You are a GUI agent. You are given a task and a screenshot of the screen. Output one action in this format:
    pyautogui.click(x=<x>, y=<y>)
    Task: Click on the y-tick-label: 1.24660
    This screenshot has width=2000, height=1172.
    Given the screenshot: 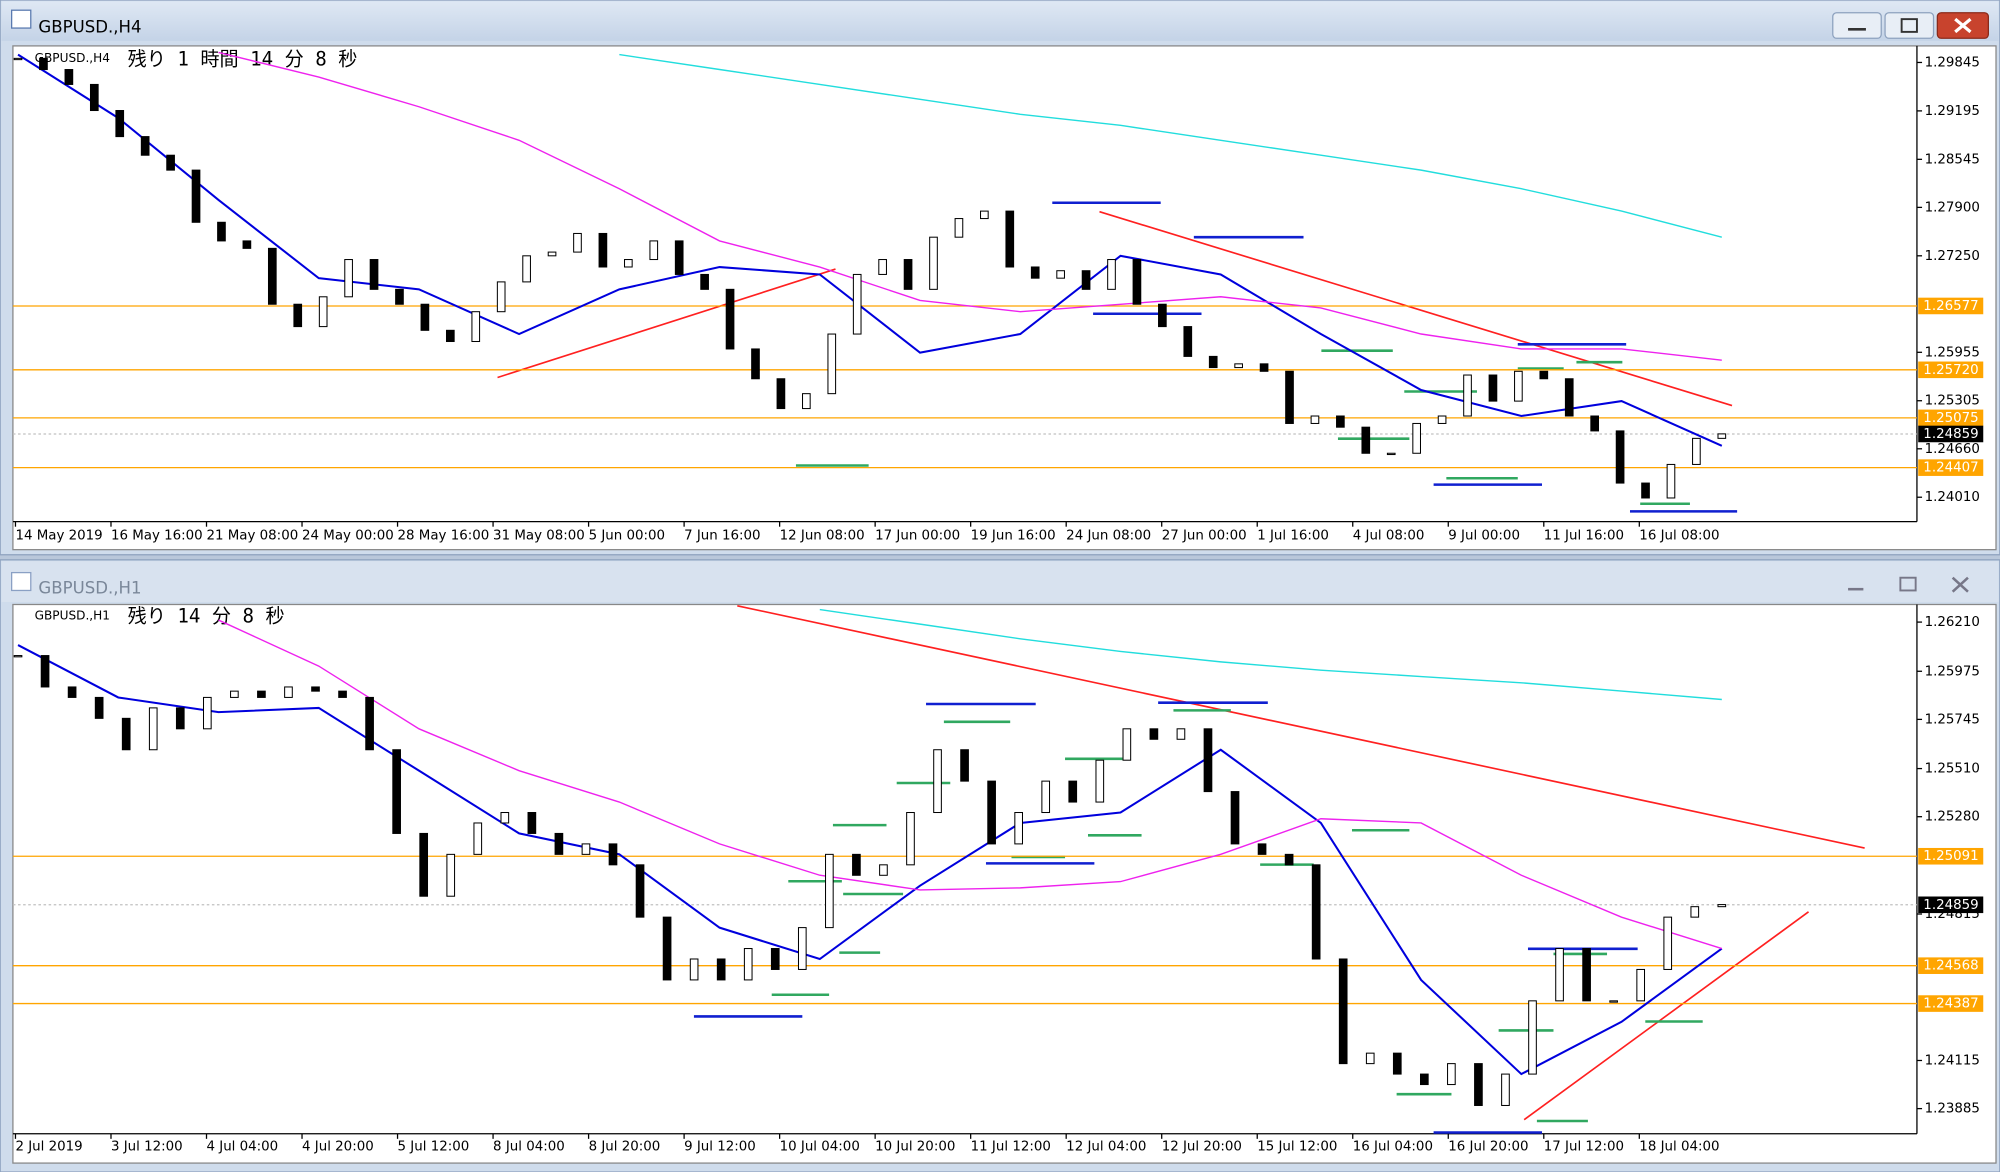 What is the action you would take?
    pyautogui.click(x=1952, y=449)
    